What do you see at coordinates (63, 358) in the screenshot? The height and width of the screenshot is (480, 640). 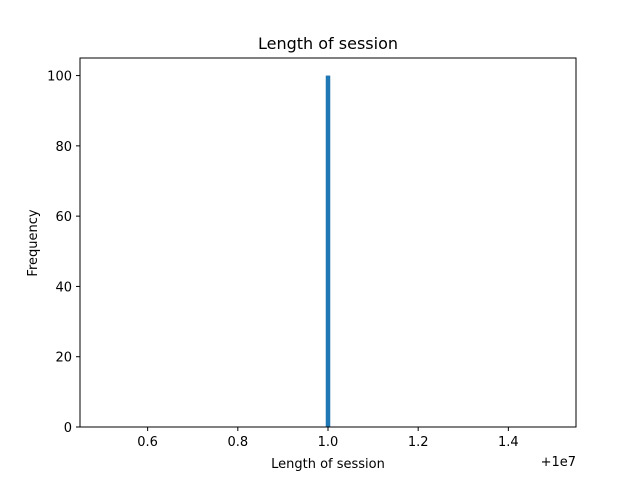 I see `y-tick-label: 20` at bounding box center [63, 358].